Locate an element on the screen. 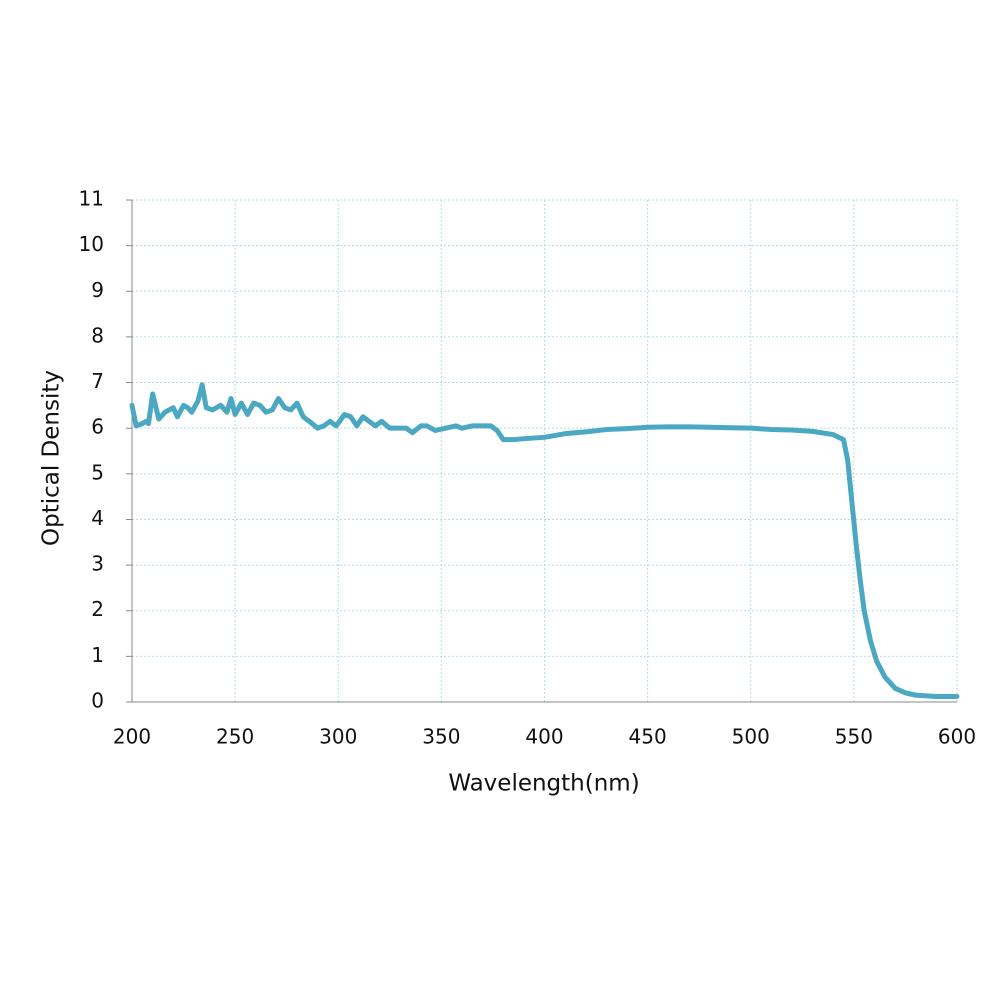  x-tick-label: 350 is located at coordinates (441, 737).